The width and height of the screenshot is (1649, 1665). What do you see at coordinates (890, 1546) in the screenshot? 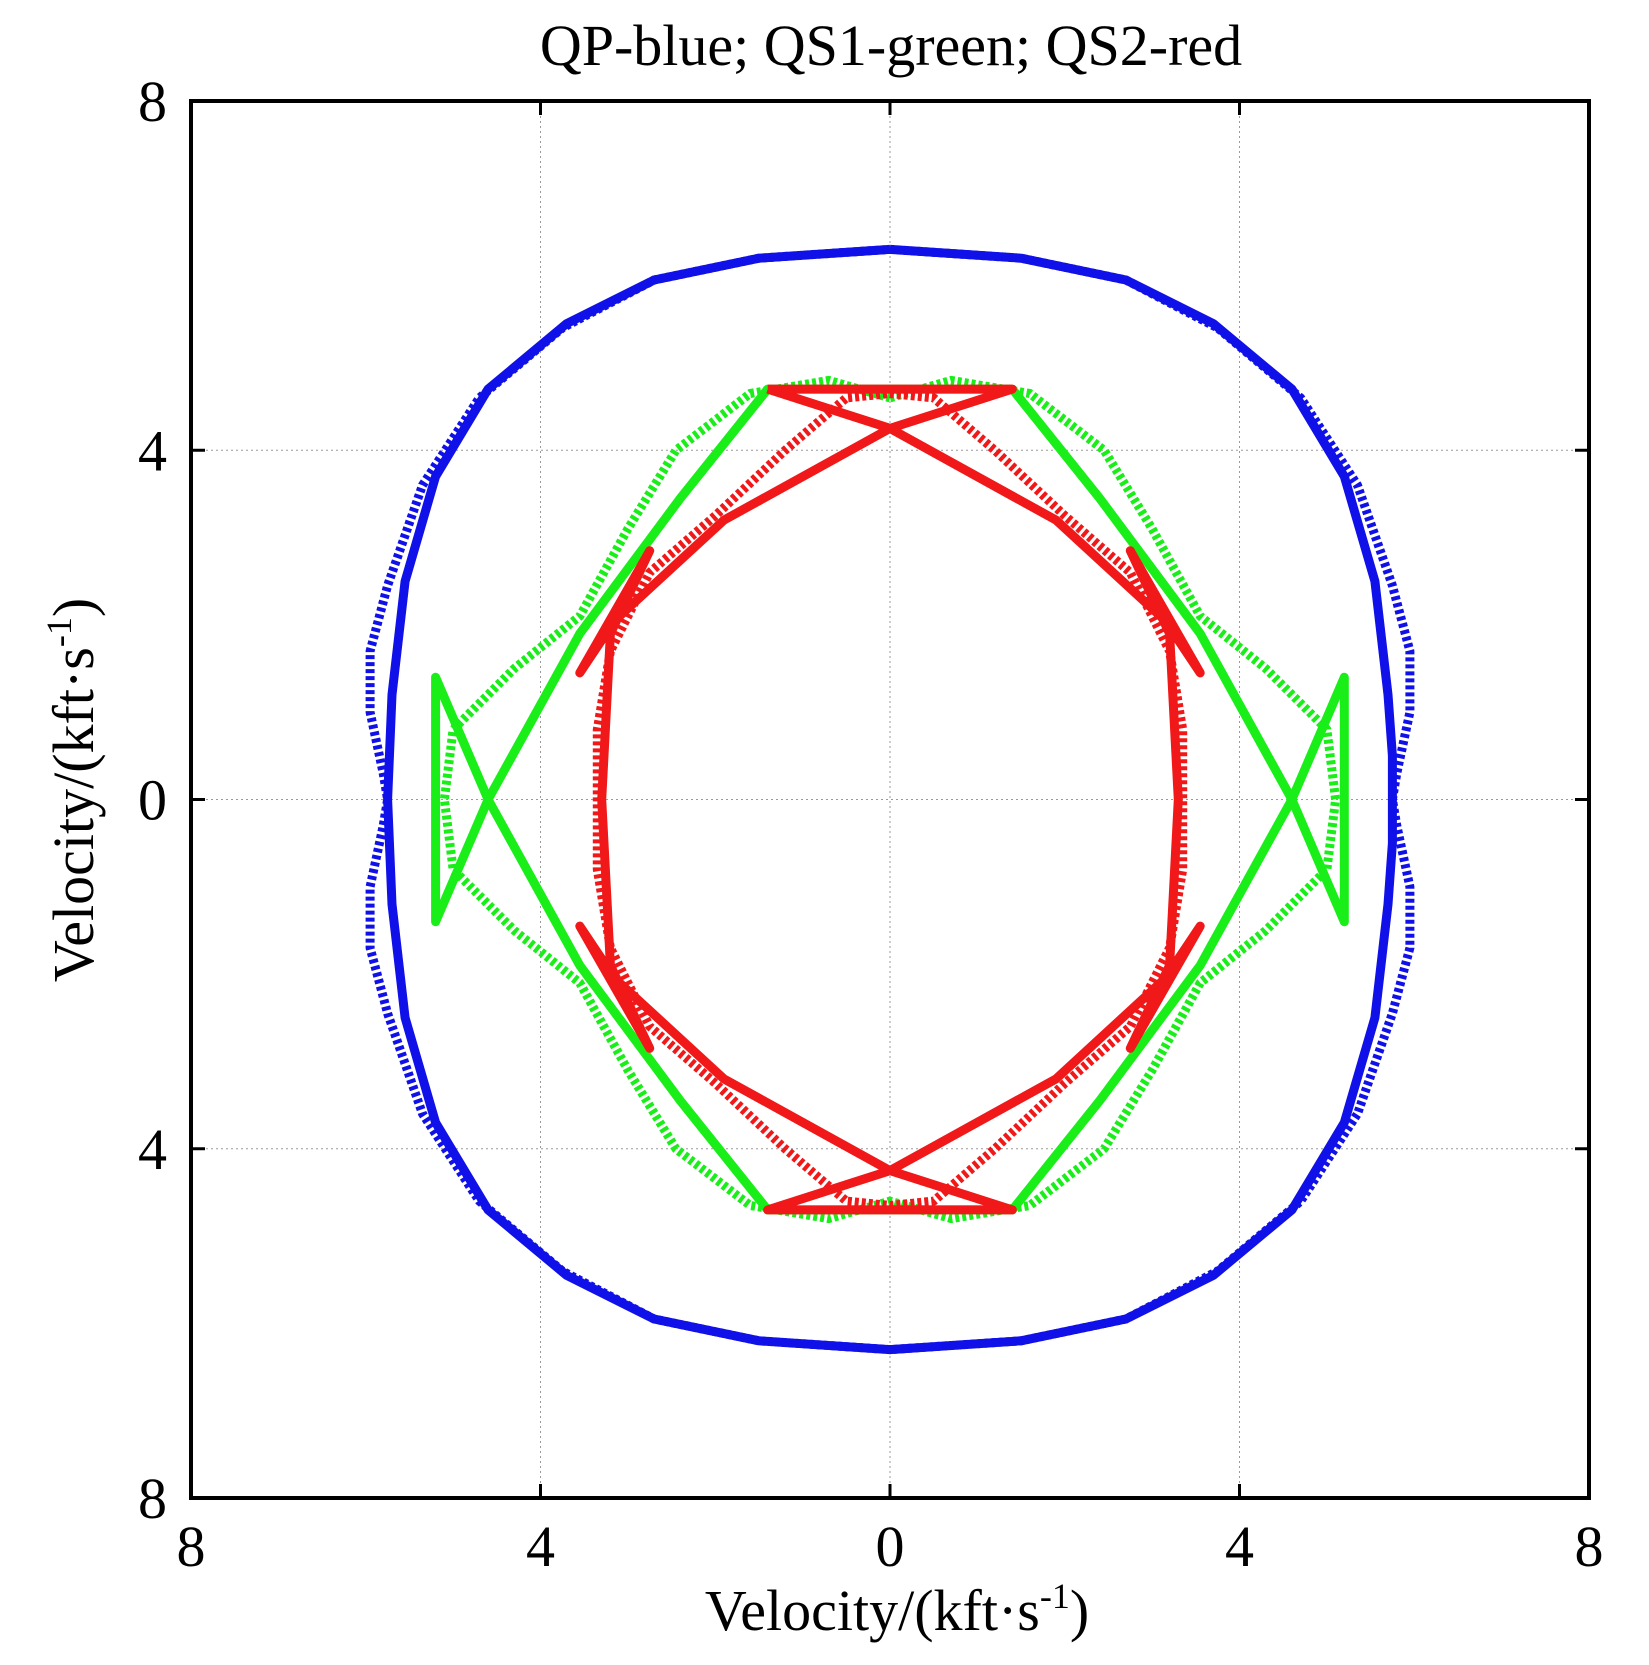
I see `x-tick-label: 0` at bounding box center [890, 1546].